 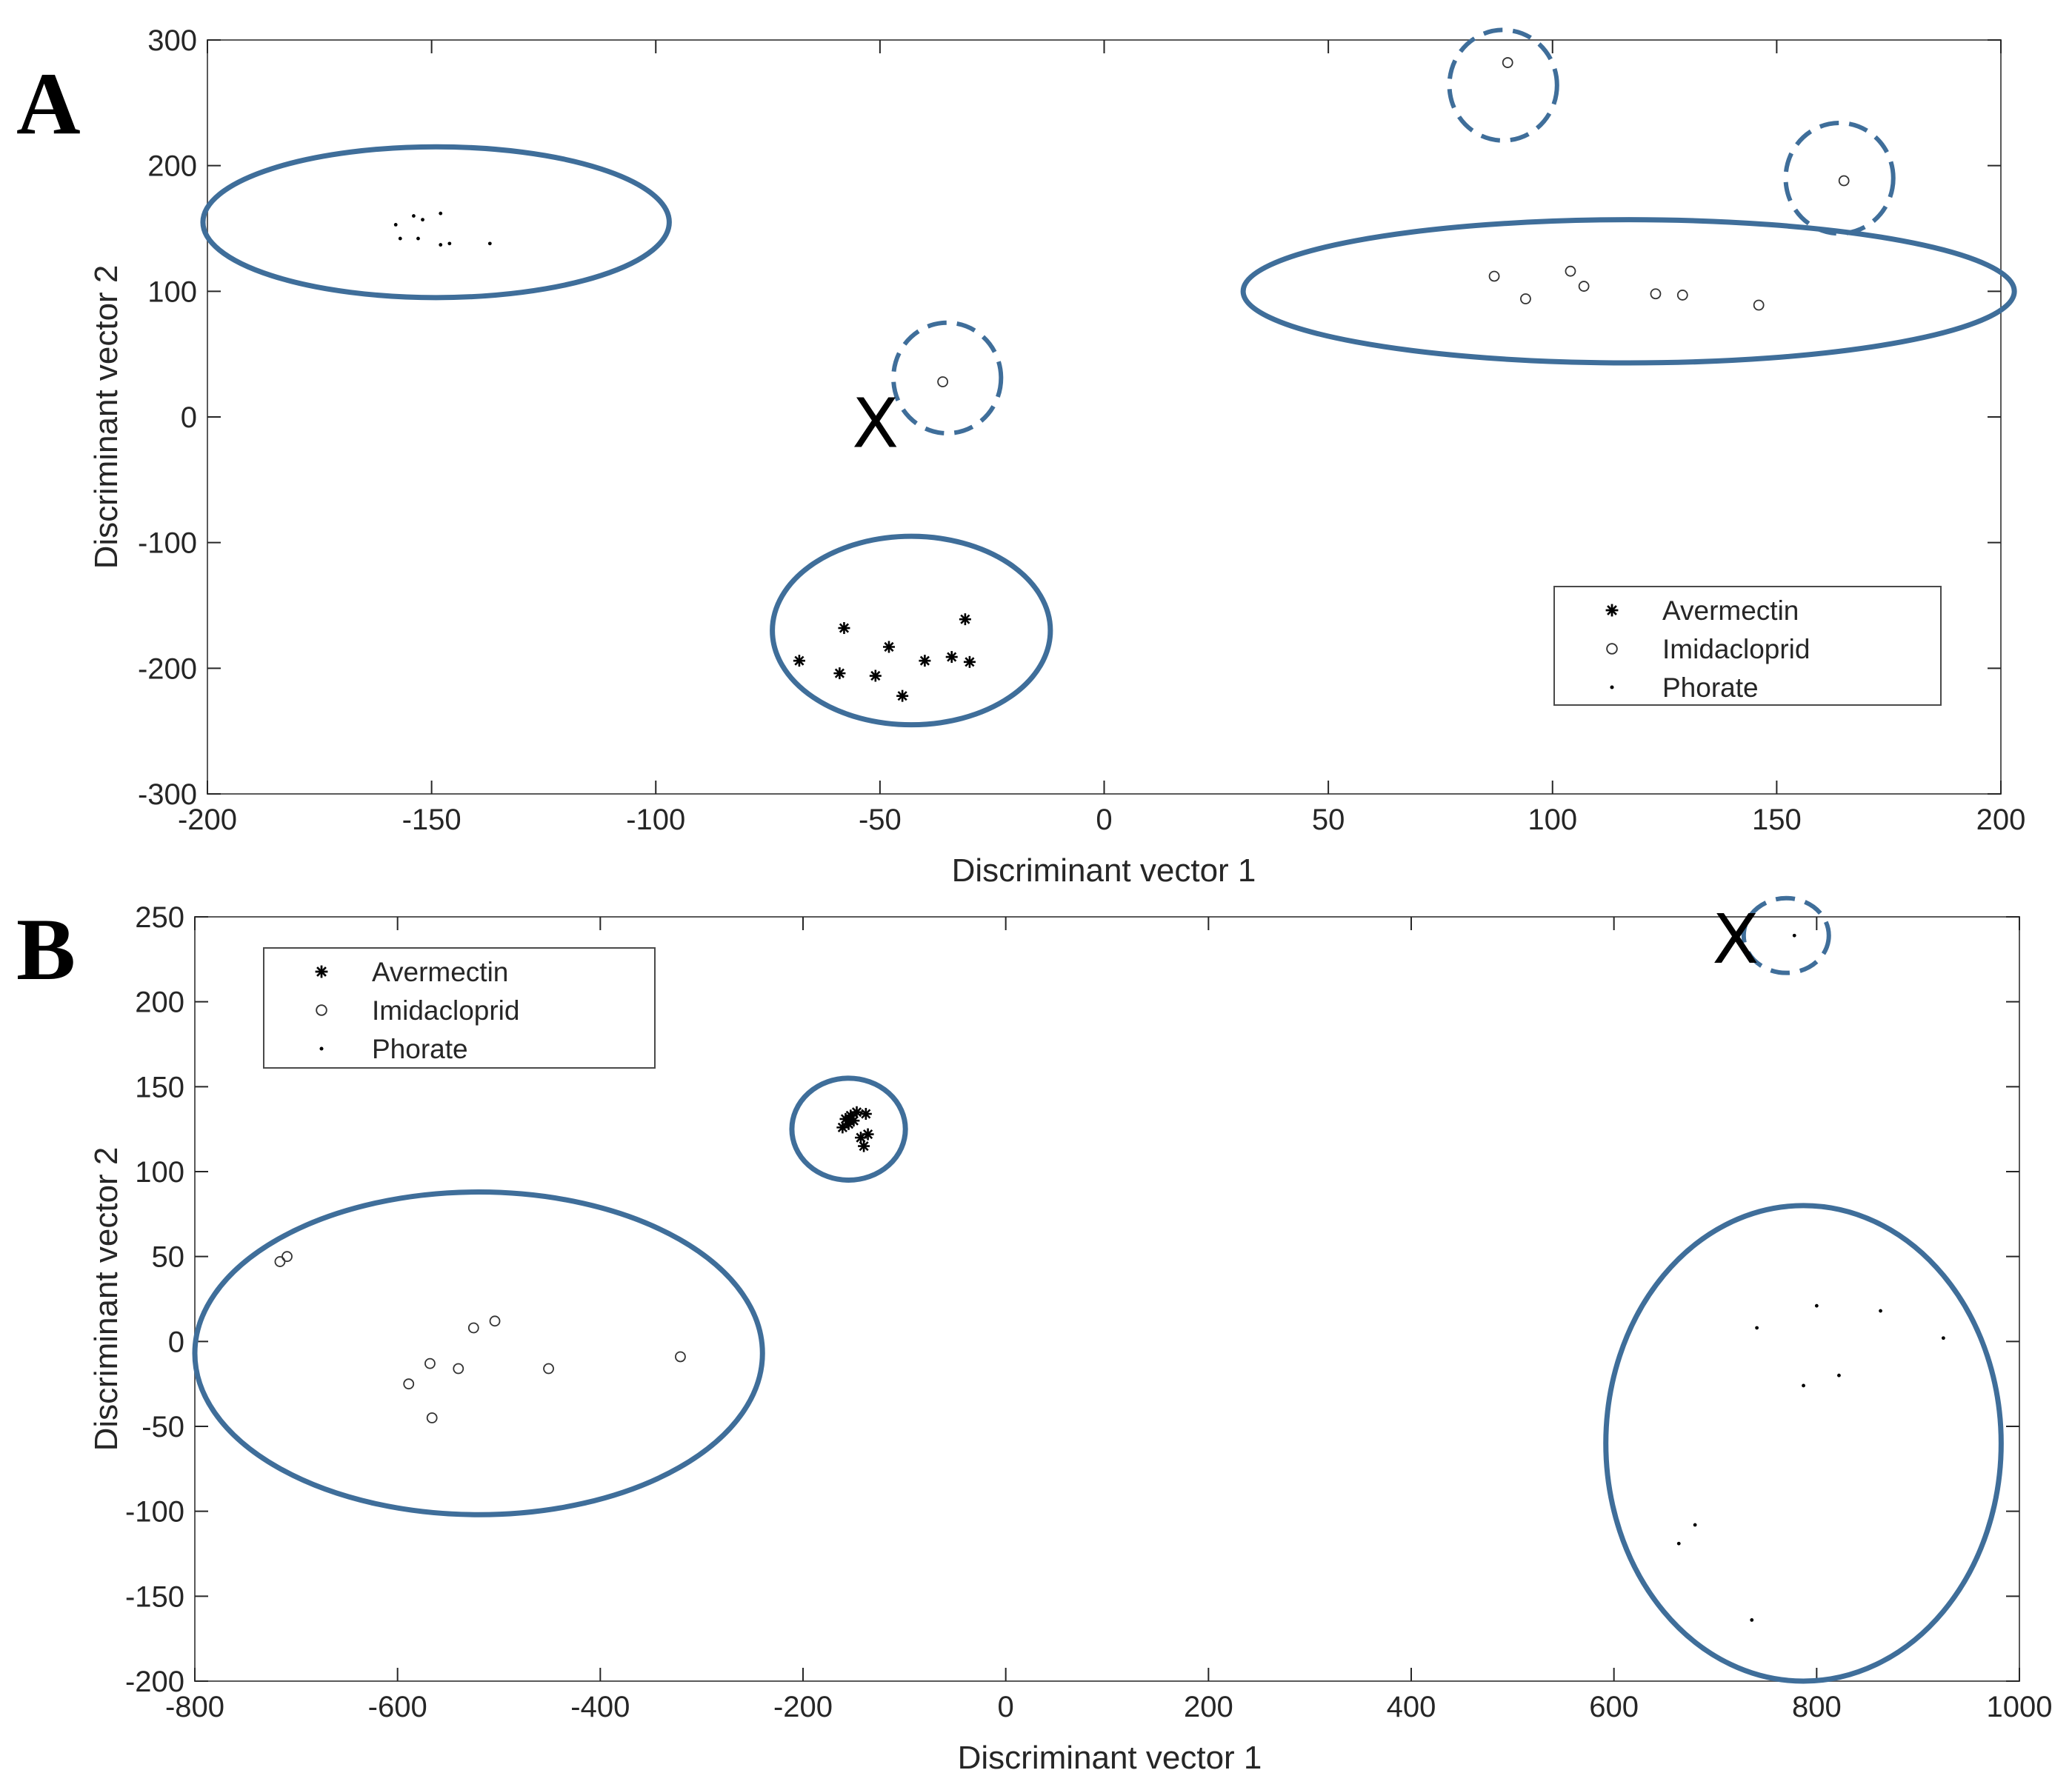 I want to click on x-tick-label: -600, so click(x=397, y=1707).